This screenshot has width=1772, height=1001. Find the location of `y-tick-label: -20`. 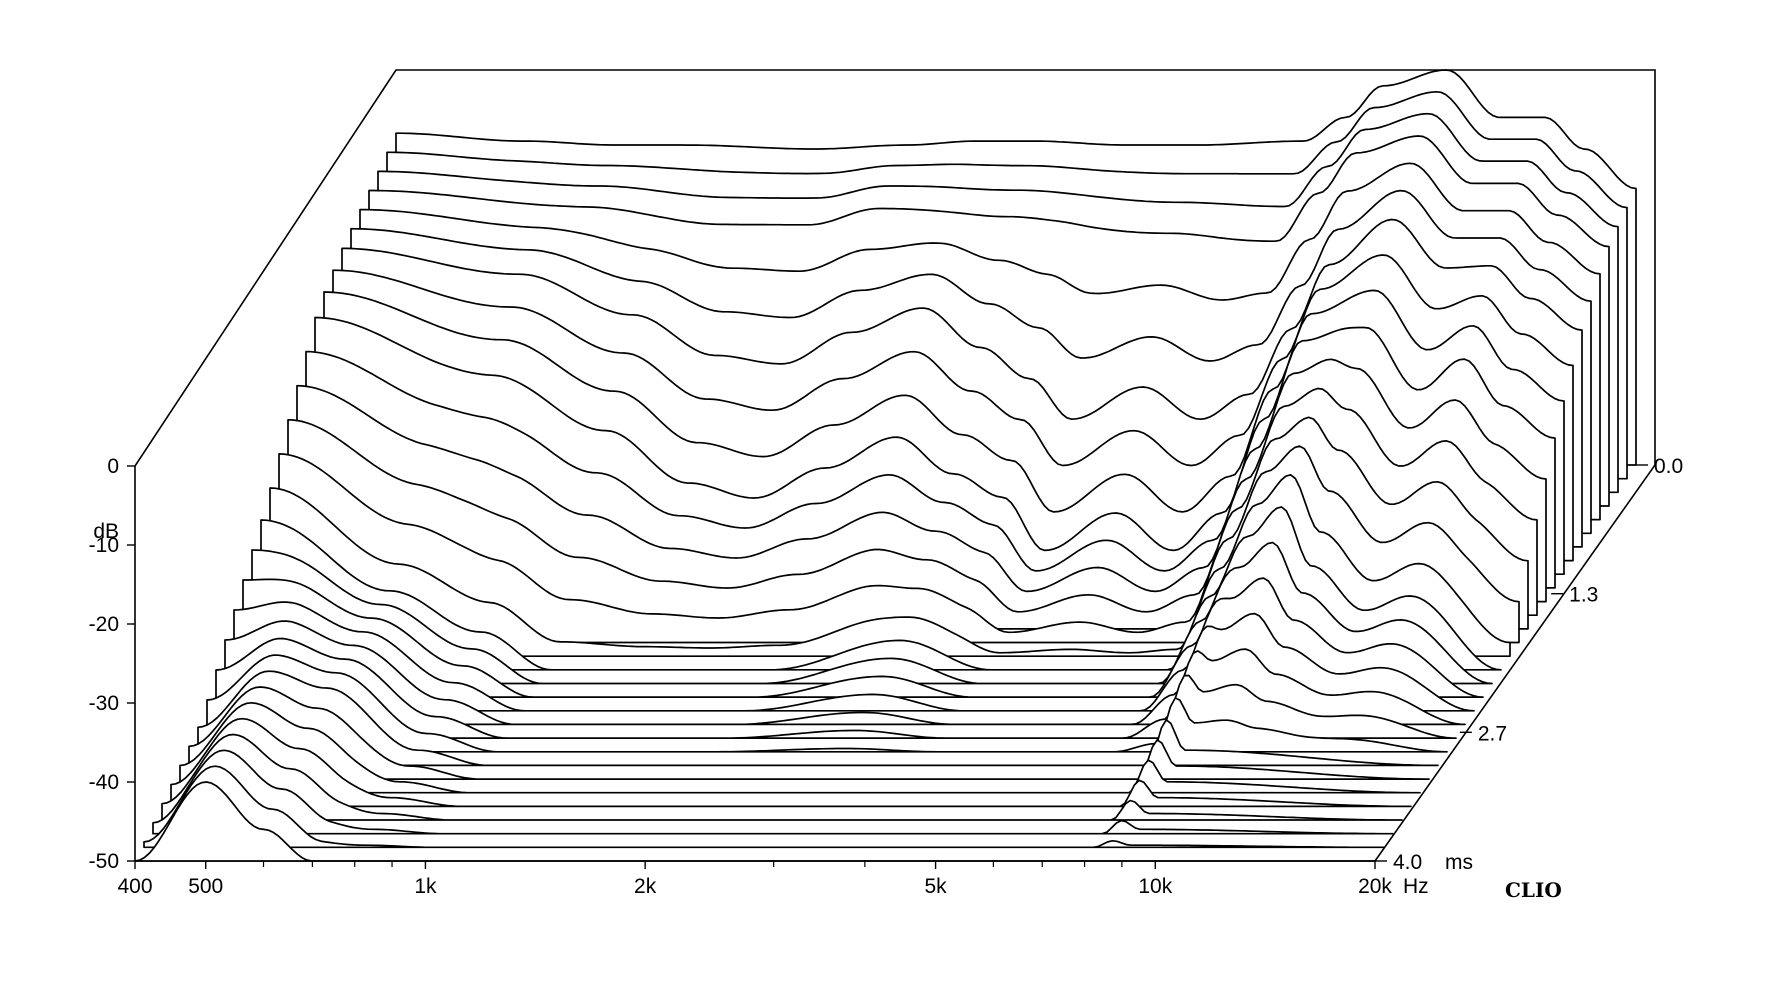

y-tick-label: -20 is located at coordinates (104, 624).